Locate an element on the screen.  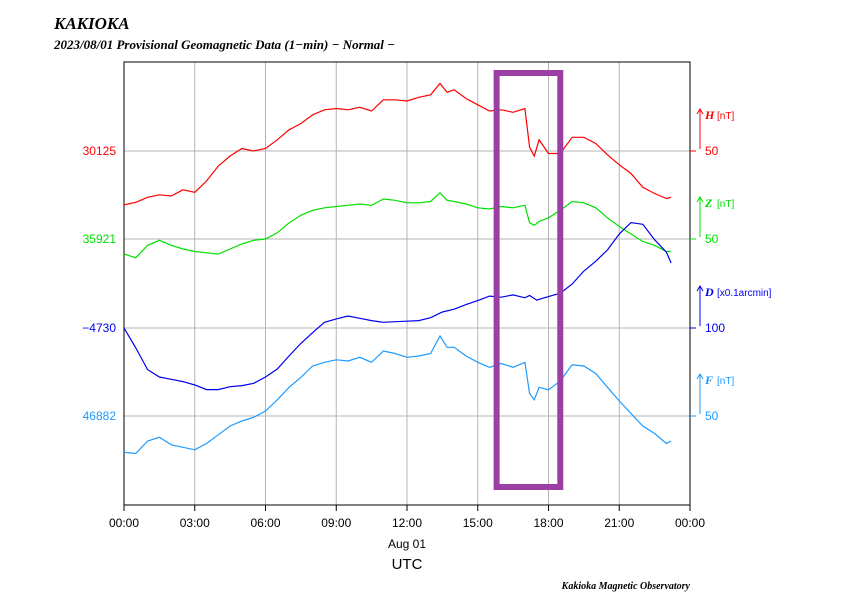
component-unit-d: [x0.1arcmin] is located at coordinates (744, 293).